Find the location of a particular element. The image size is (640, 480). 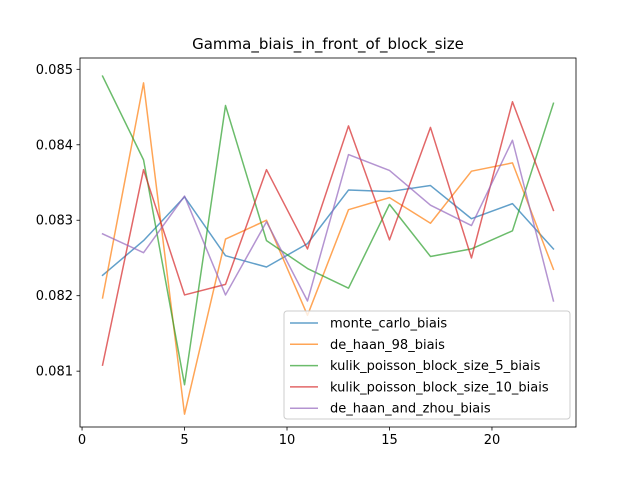

x-tick-label: 10 is located at coordinates (287, 440).